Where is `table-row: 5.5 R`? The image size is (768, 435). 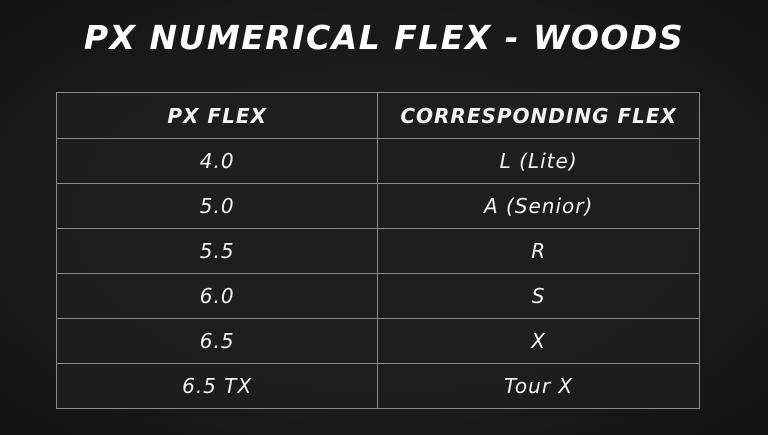 table-row: 5.5 R is located at coordinates (377, 251).